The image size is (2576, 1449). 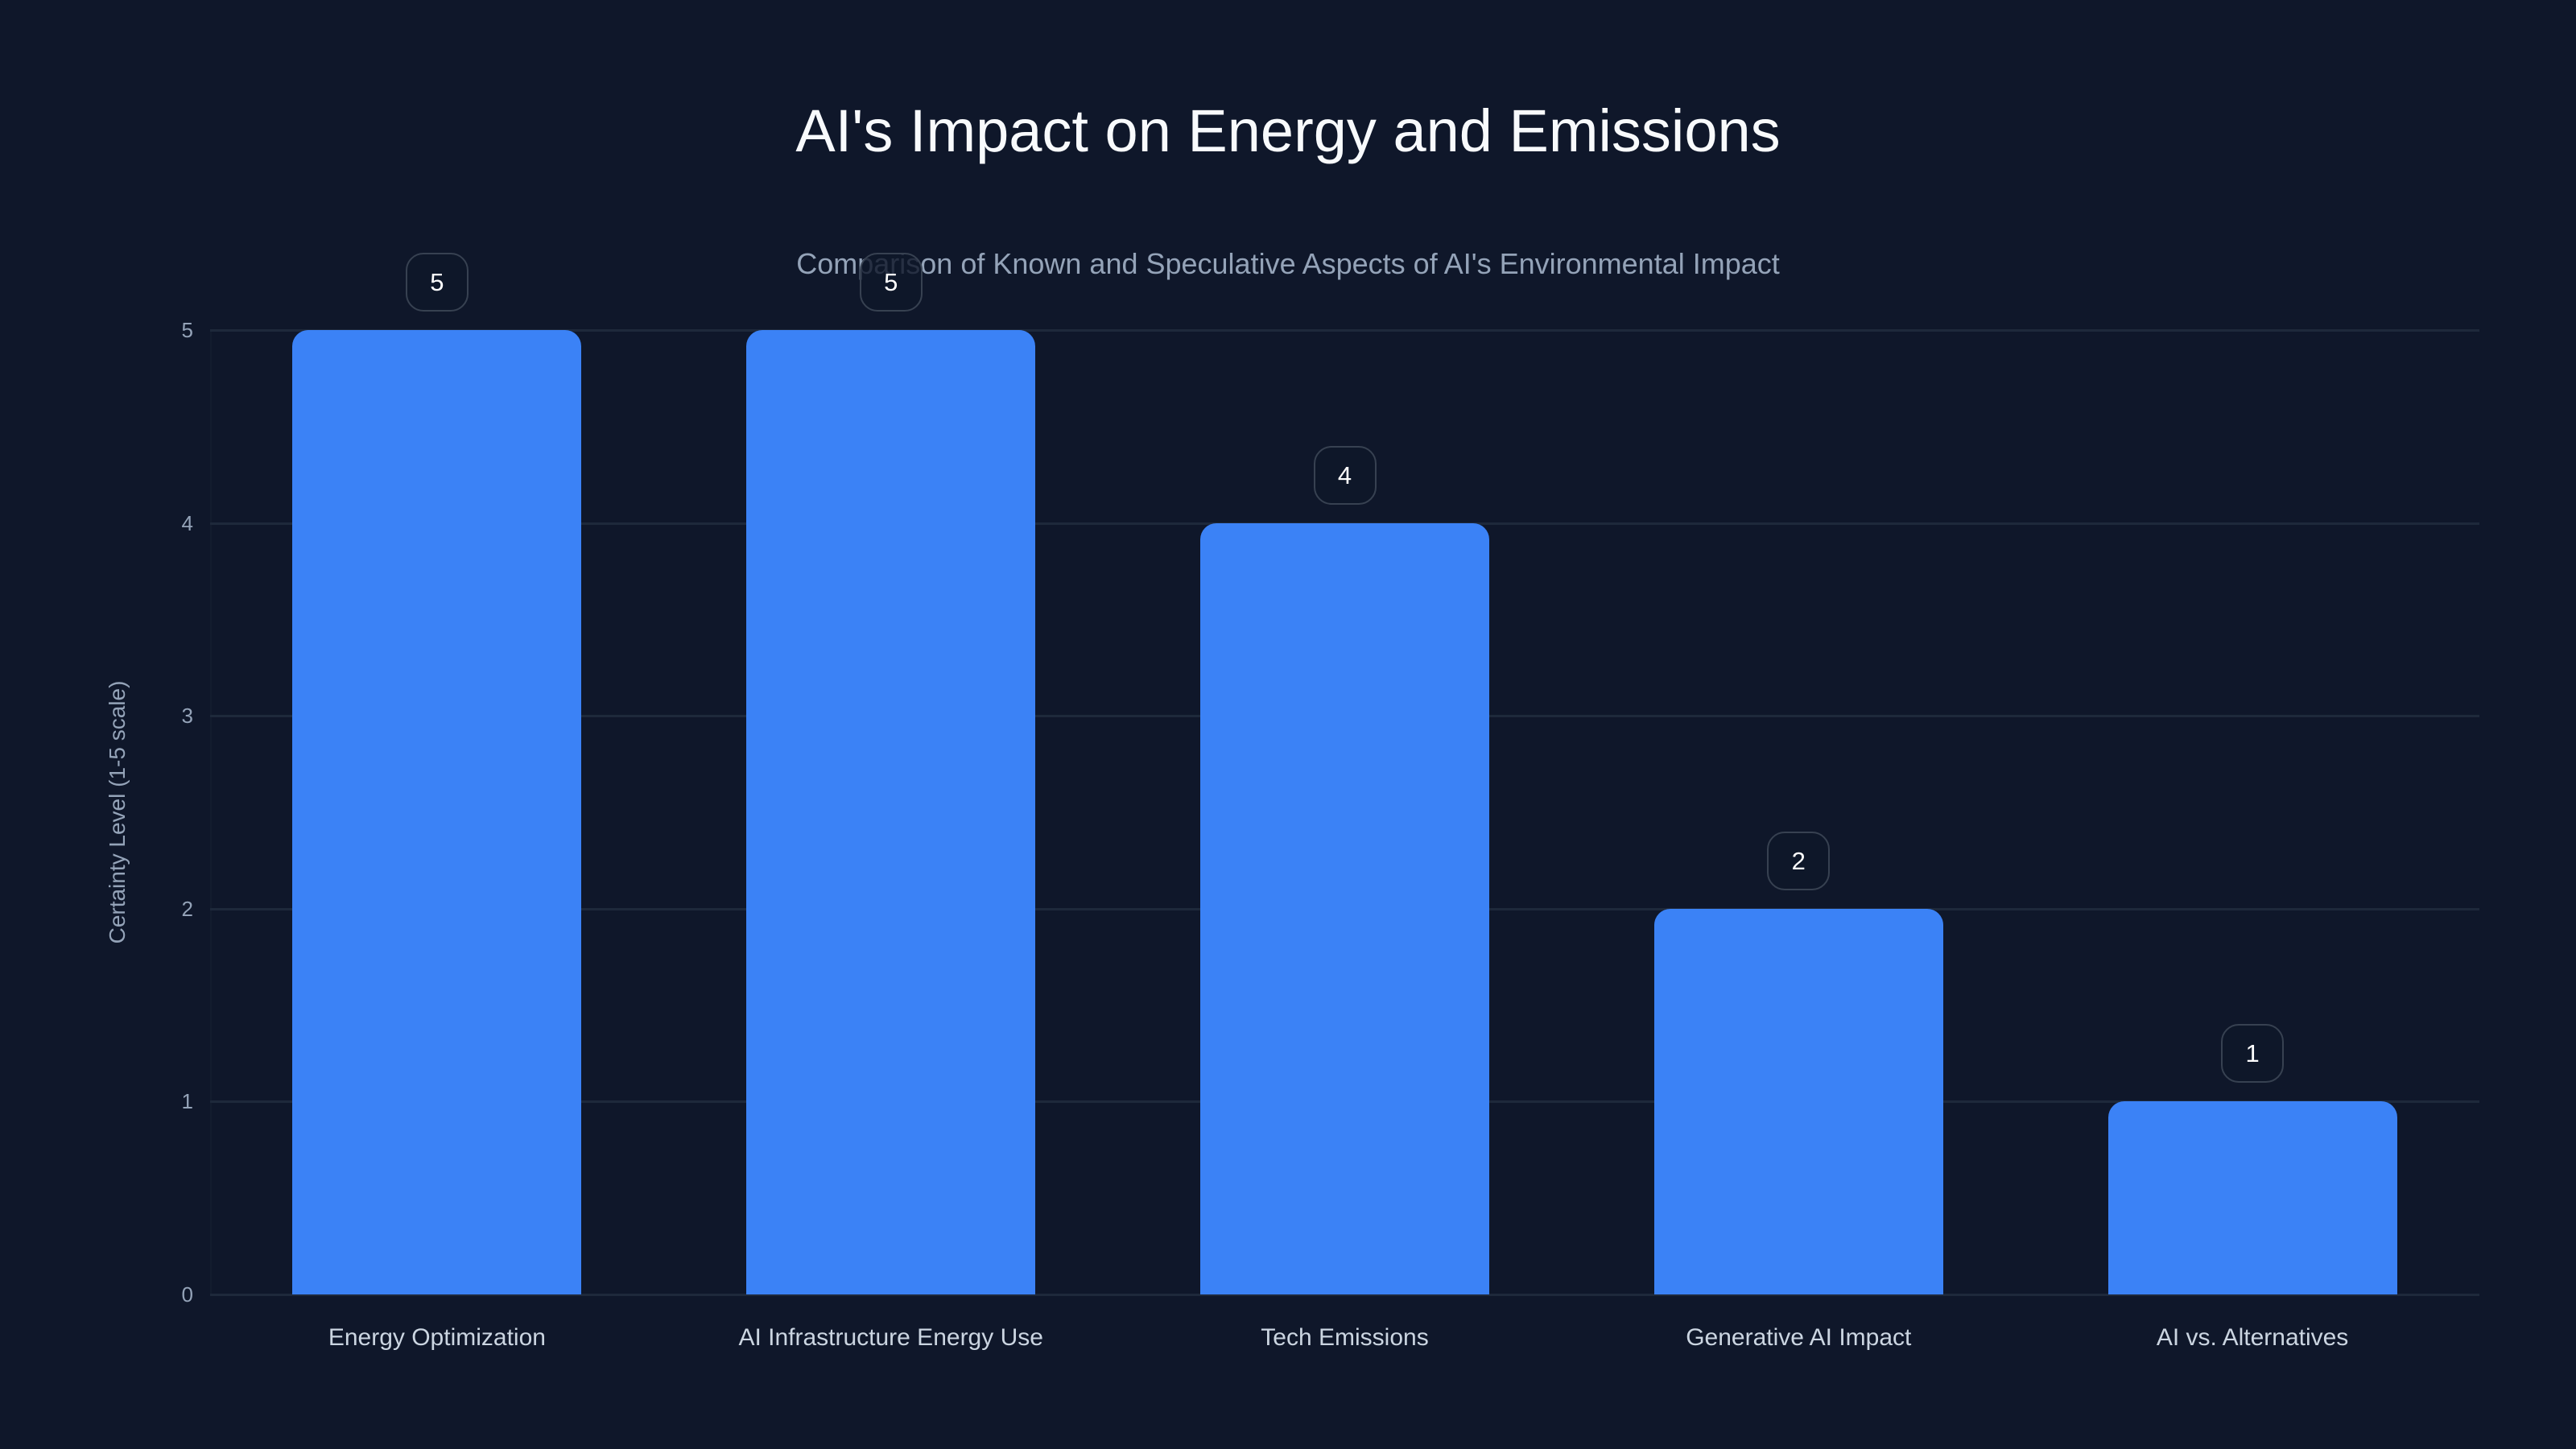 What do you see at coordinates (1288, 130) in the screenshot?
I see `chart-title: AI's Impact on Energy and Emissions` at bounding box center [1288, 130].